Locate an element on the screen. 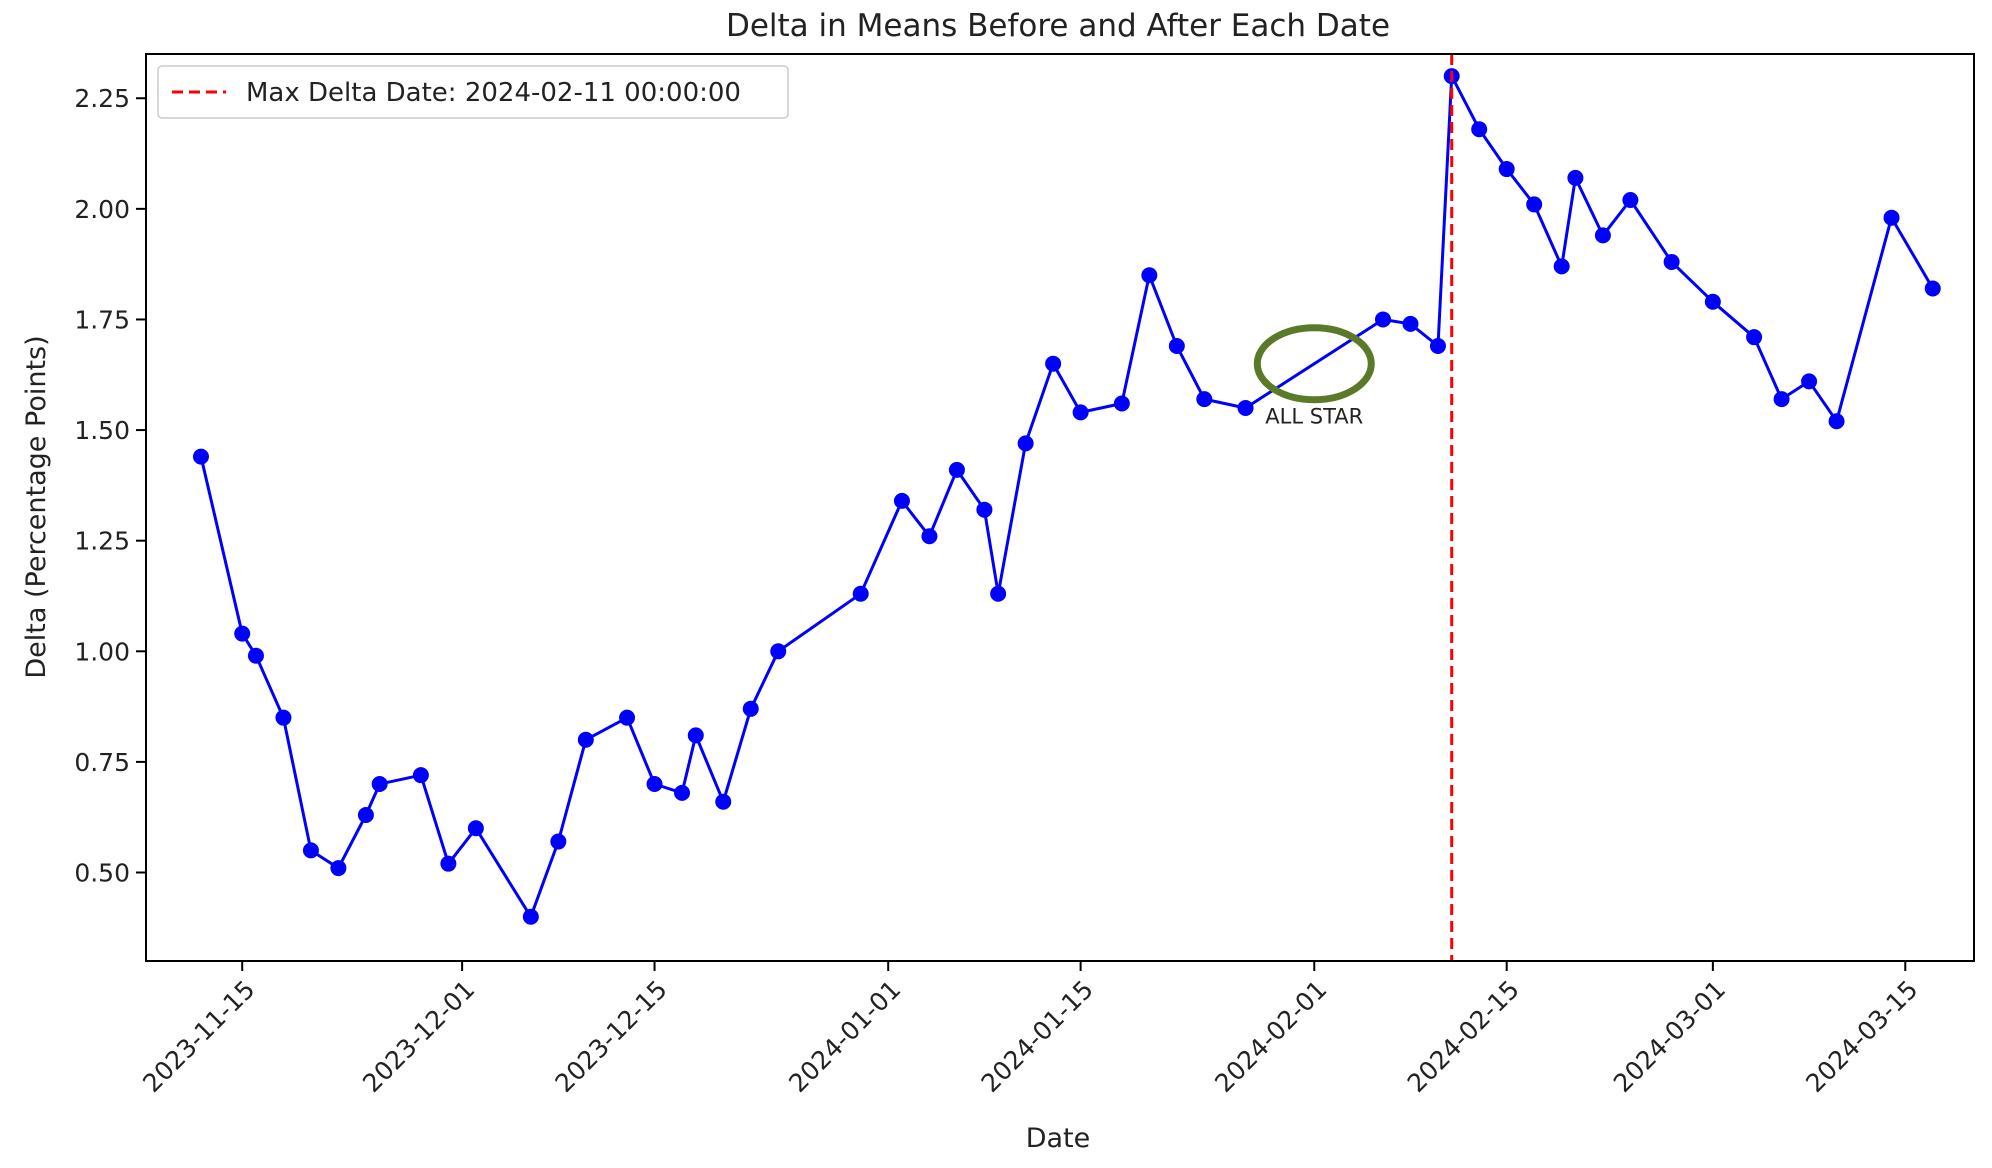  x-tick-label: 2024-02-01 is located at coordinates (1270, 1036).